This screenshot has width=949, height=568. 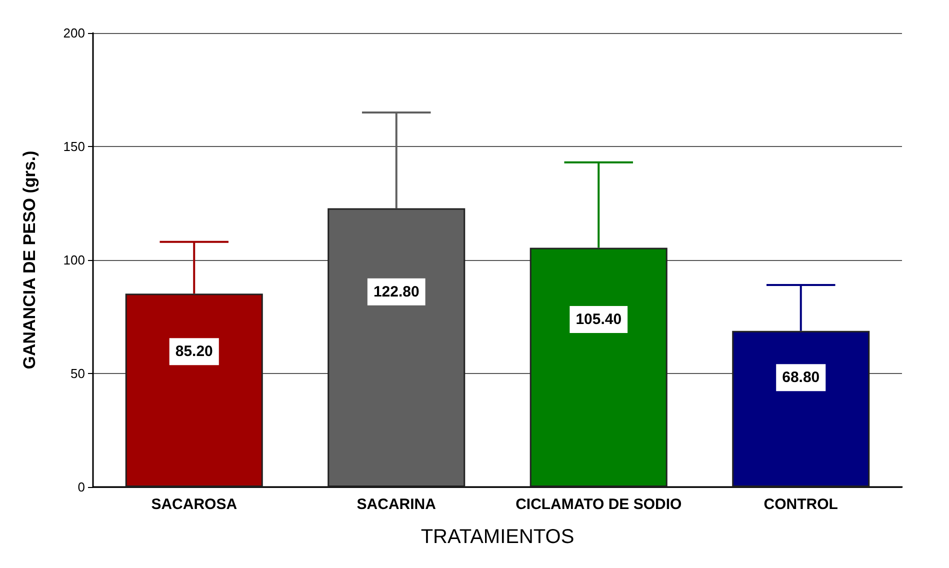 What do you see at coordinates (77, 373) in the screenshot?
I see `y-tick-label: 50` at bounding box center [77, 373].